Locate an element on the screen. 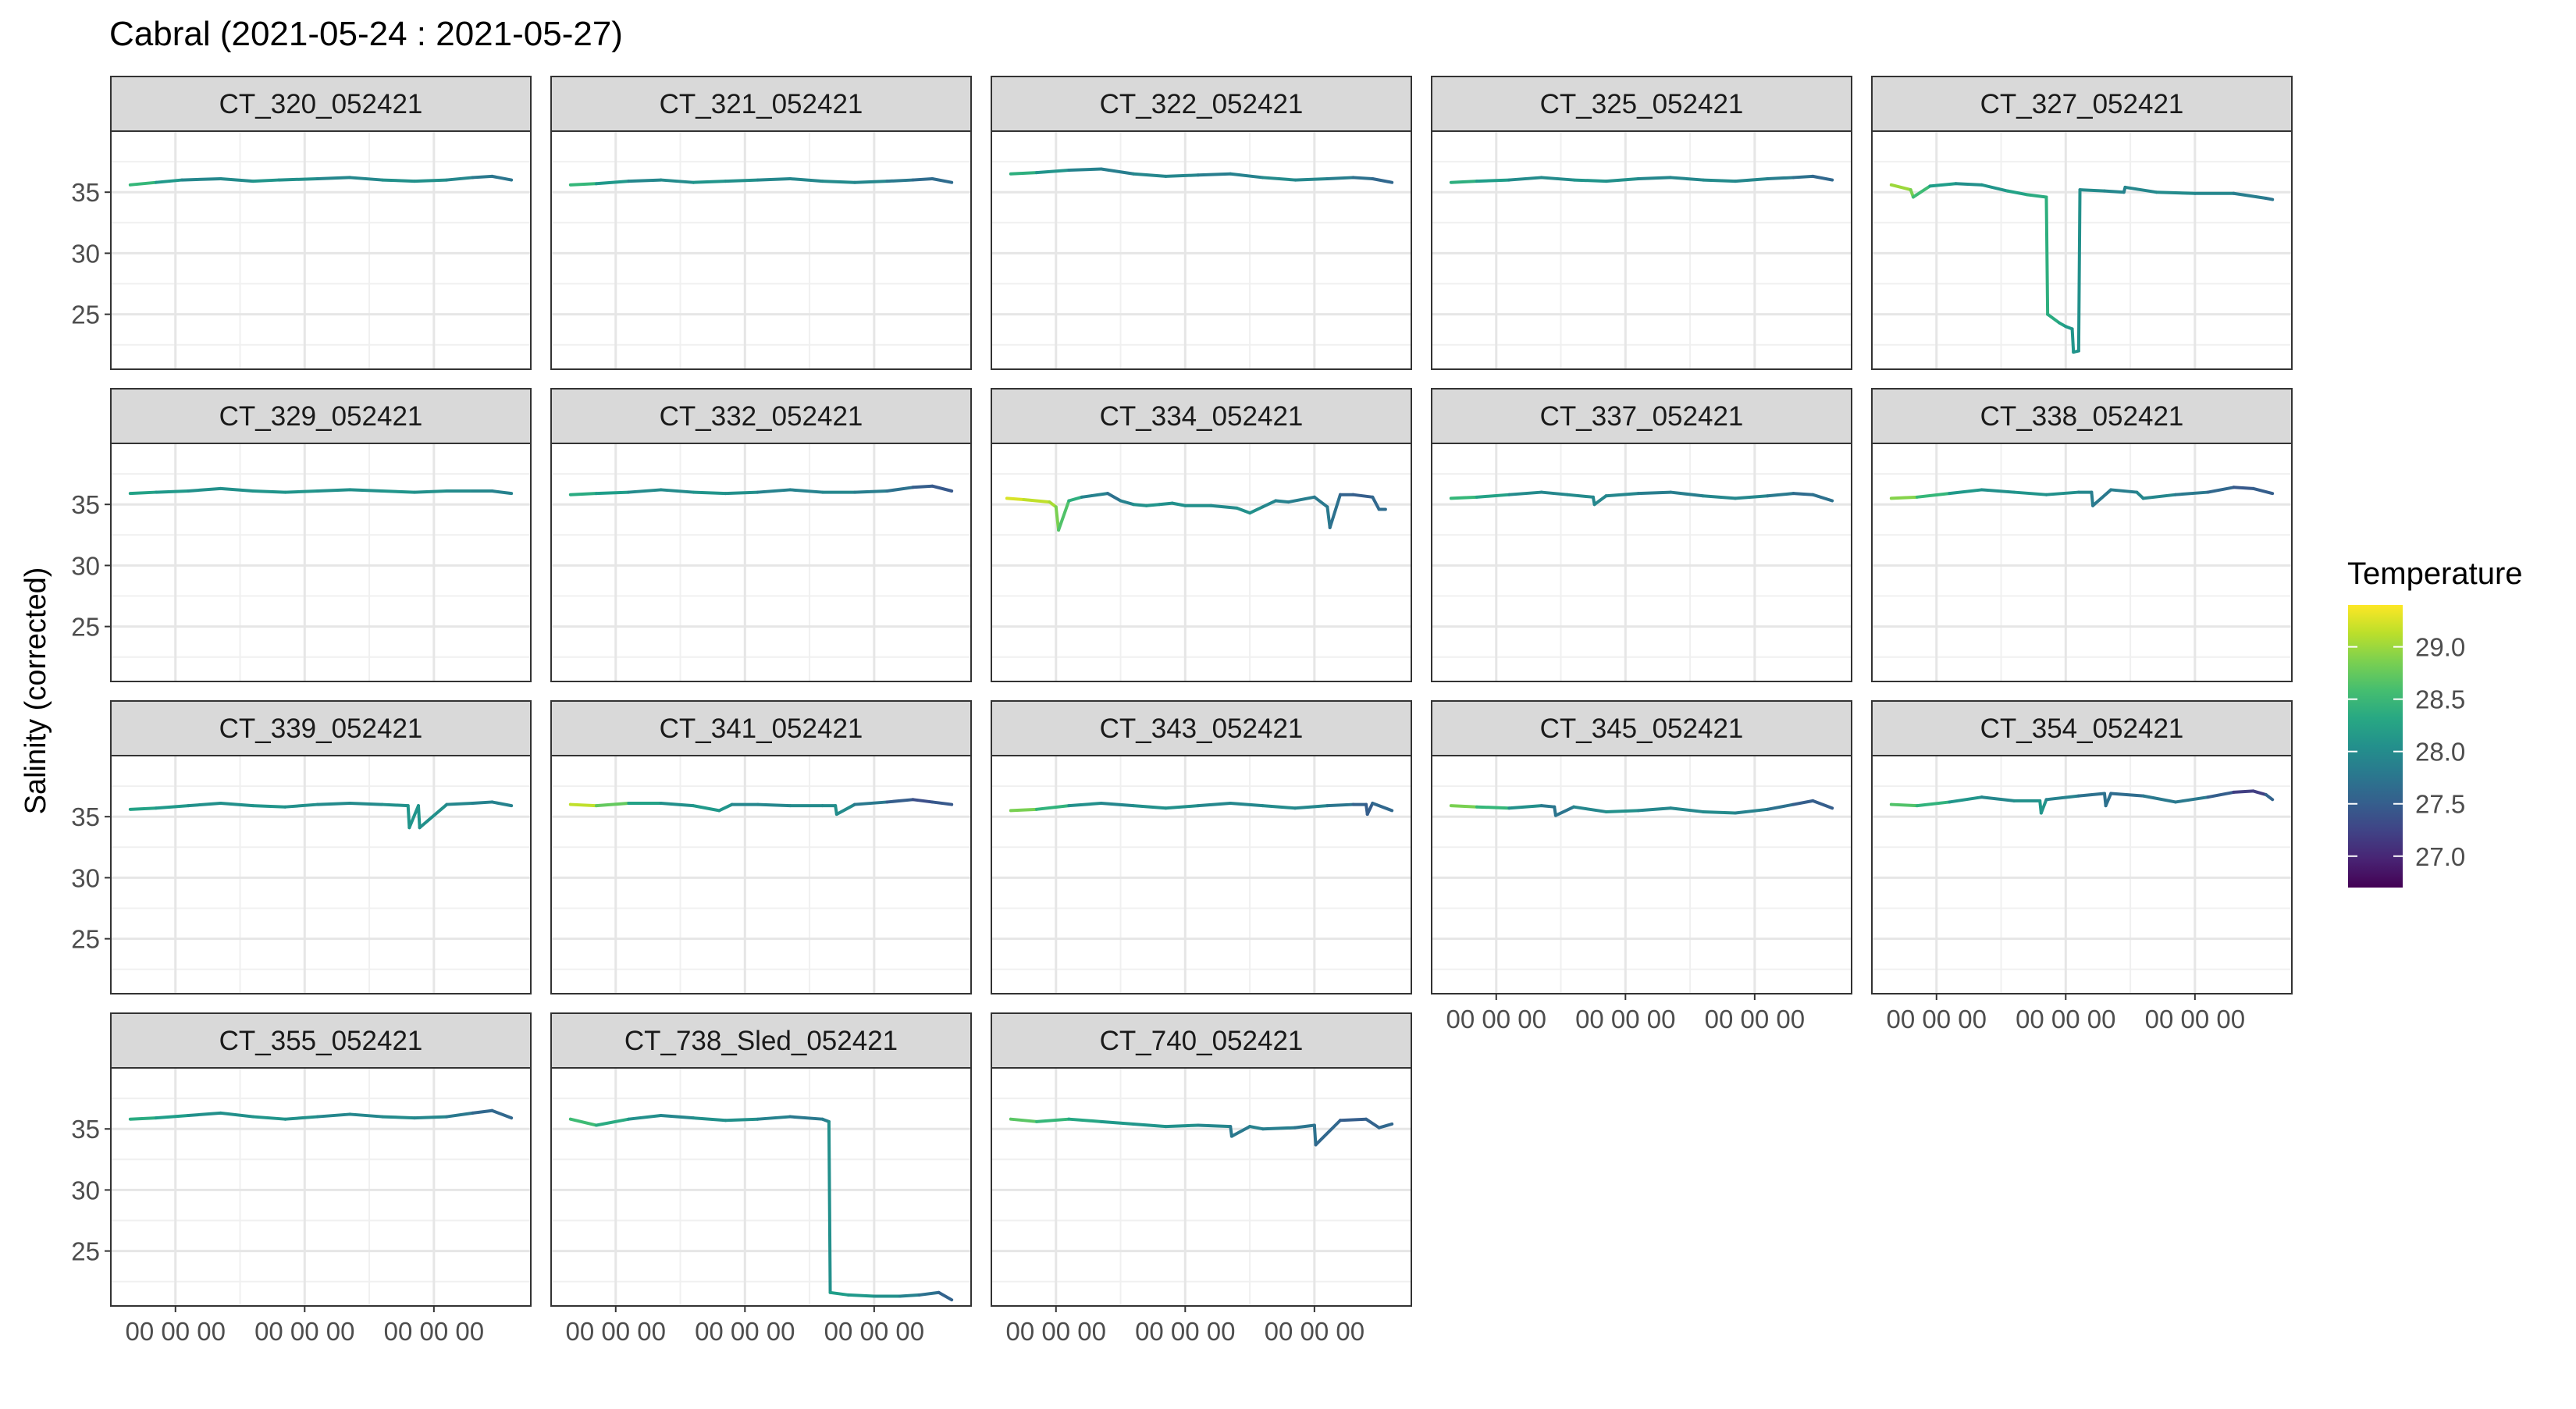 This screenshot has width=2576, height=1409. y-tick-label: 30 is located at coordinates (85, 253).